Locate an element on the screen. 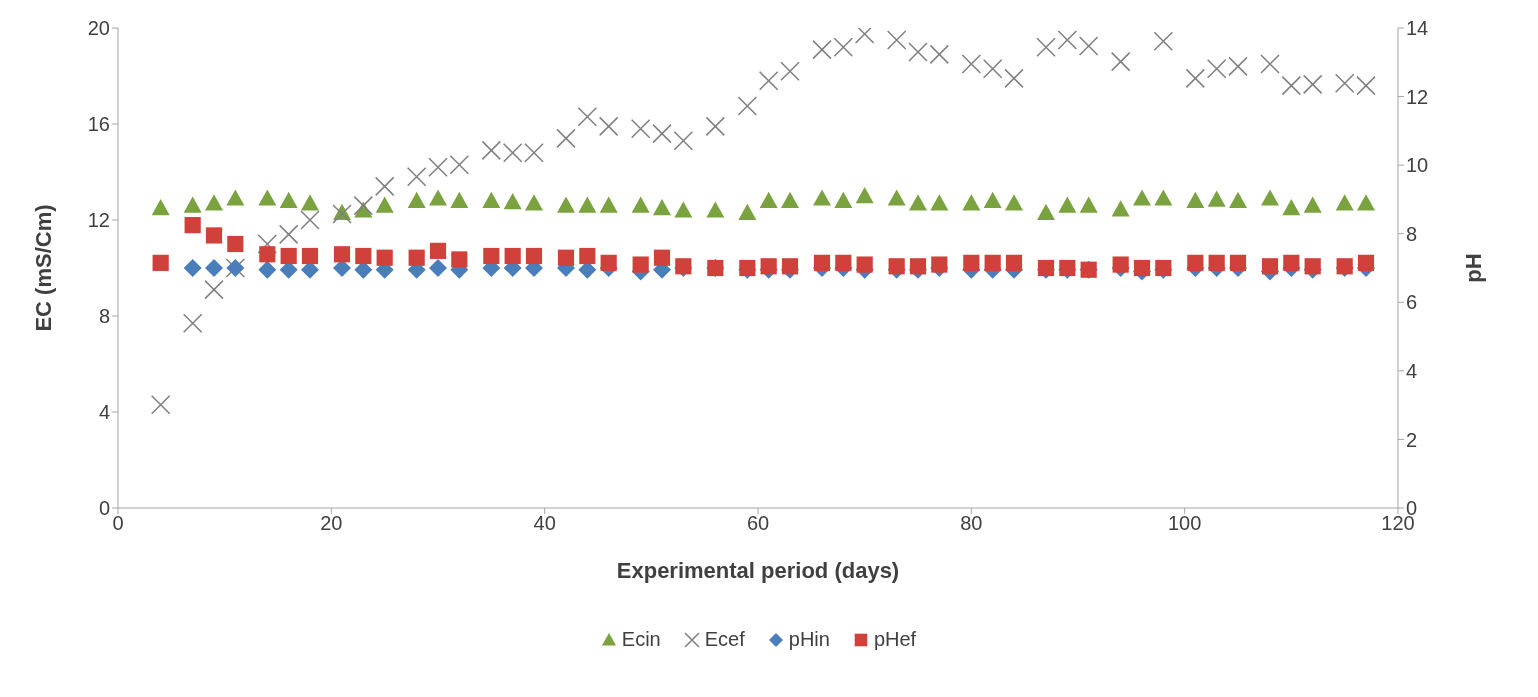 The height and width of the screenshot is (697, 1538). y-tick-label: 8 is located at coordinates (104, 316).